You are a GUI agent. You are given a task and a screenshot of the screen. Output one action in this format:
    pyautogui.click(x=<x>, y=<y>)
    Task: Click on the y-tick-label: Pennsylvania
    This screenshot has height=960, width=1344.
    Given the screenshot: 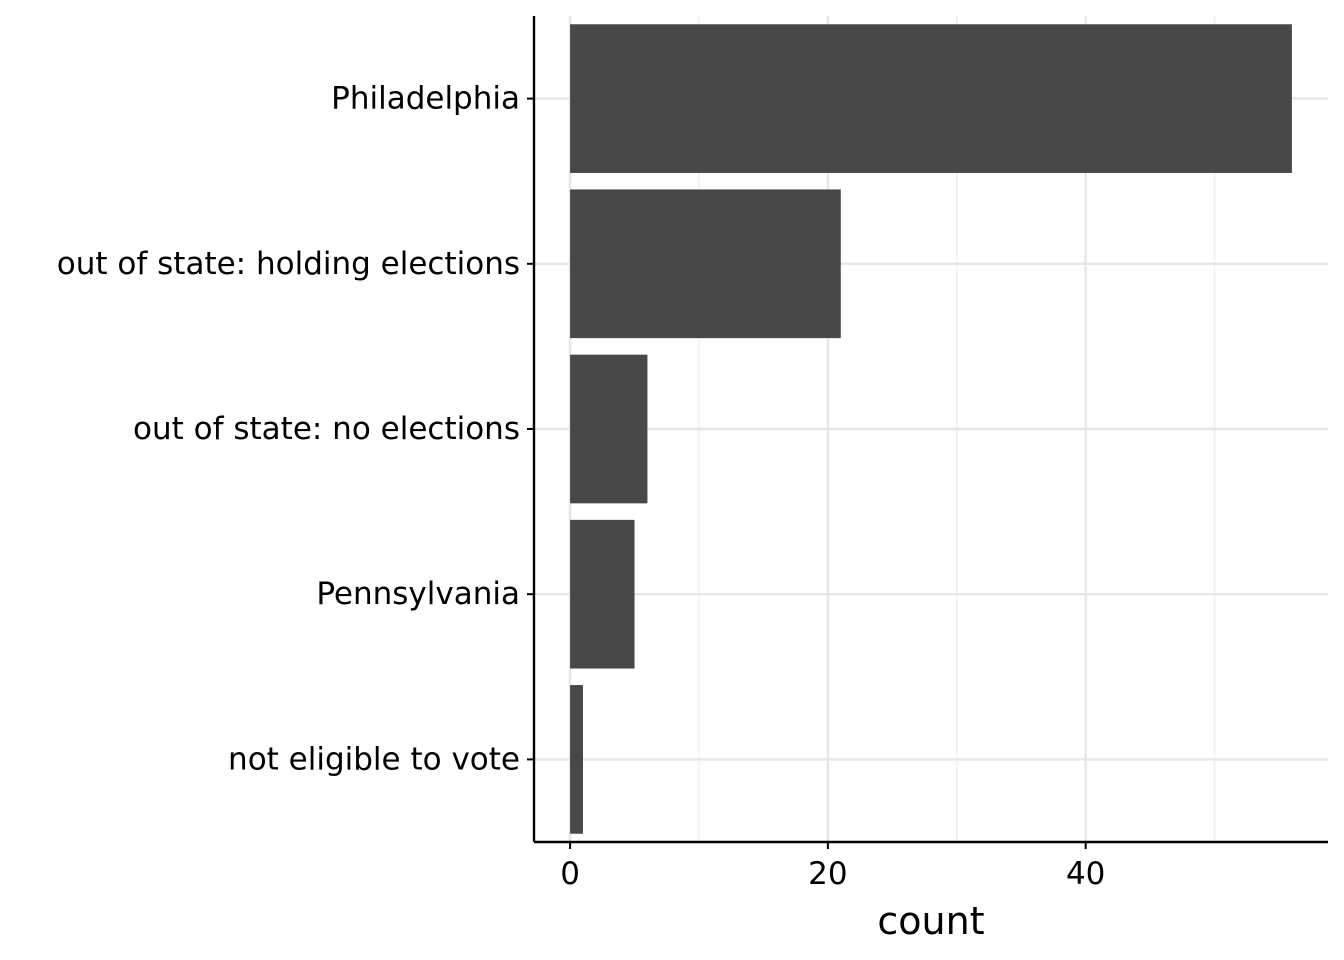 What is the action you would take?
    pyautogui.click(x=418, y=594)
    